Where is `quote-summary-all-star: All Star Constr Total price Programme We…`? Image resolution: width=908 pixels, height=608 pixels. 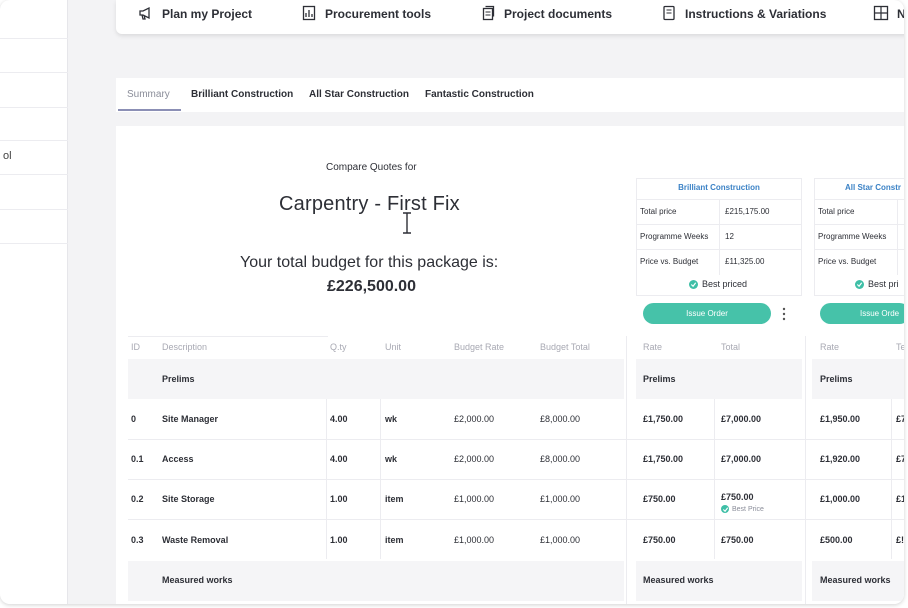
quote-summary-all-star: All Star Constr Total price Programme We… is located at coordinates (859, 237).